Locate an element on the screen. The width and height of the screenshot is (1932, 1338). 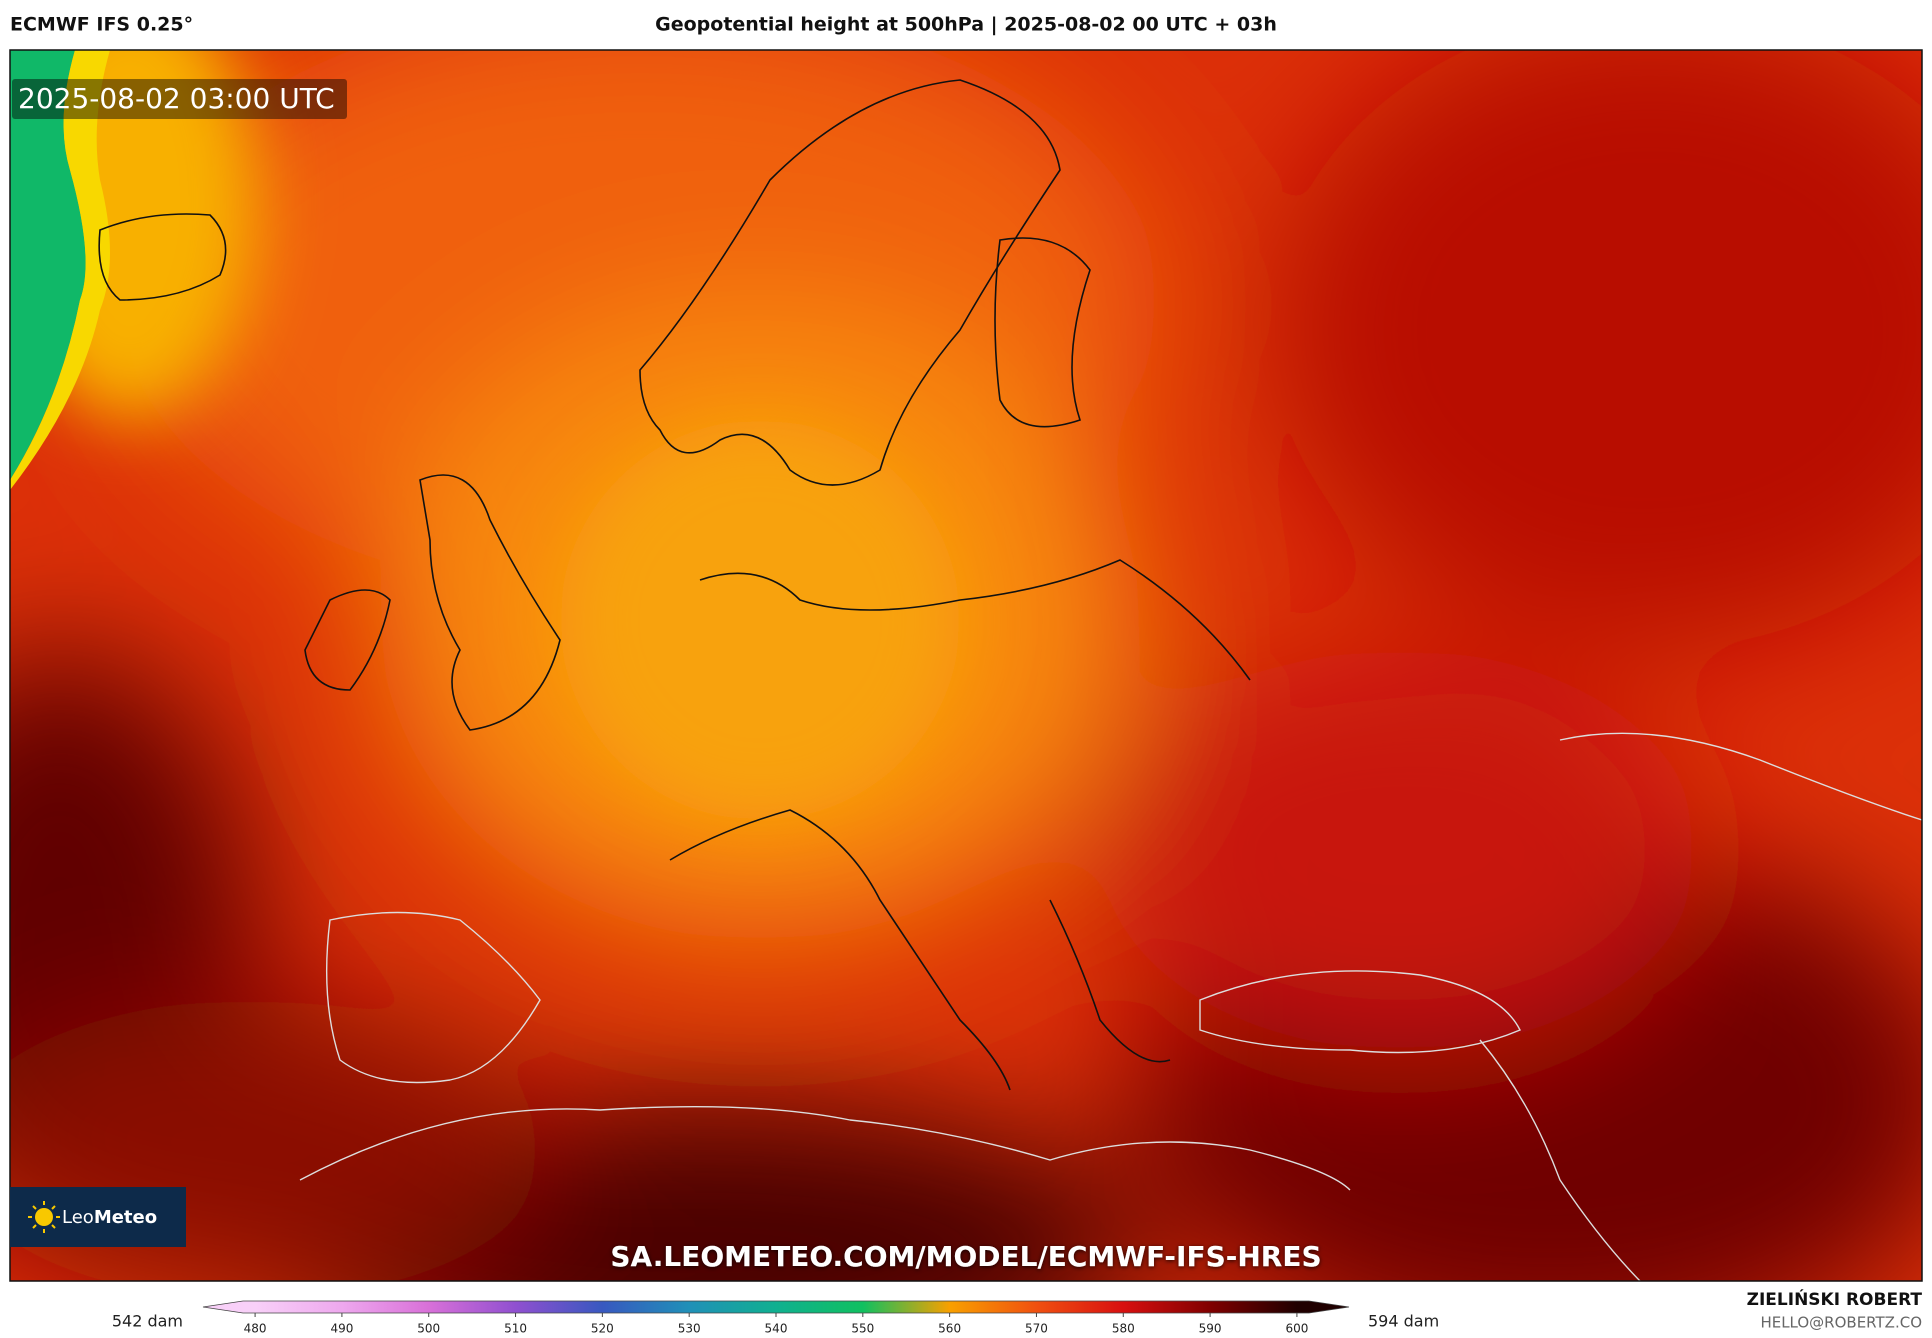
low-height-zone is located at coordinates (48, 265).